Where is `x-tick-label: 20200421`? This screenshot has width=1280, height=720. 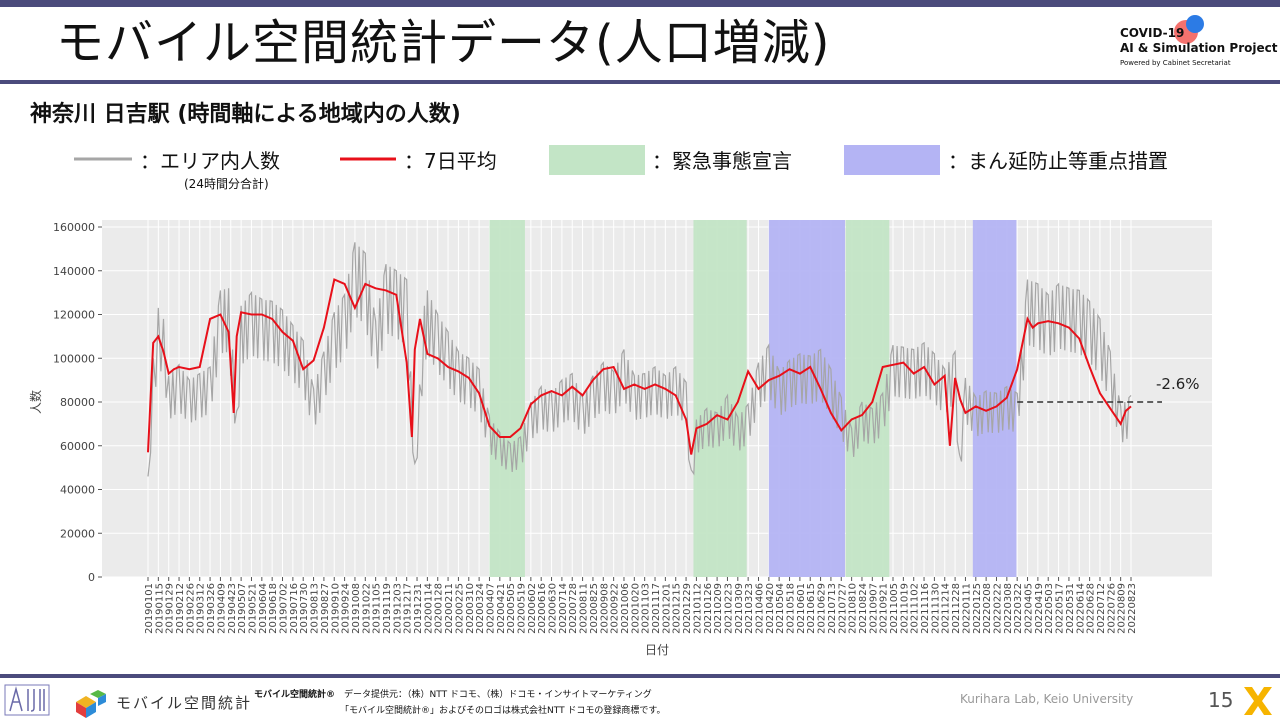 x-tick-label: 20200421 is located at coordinates (501, 608).